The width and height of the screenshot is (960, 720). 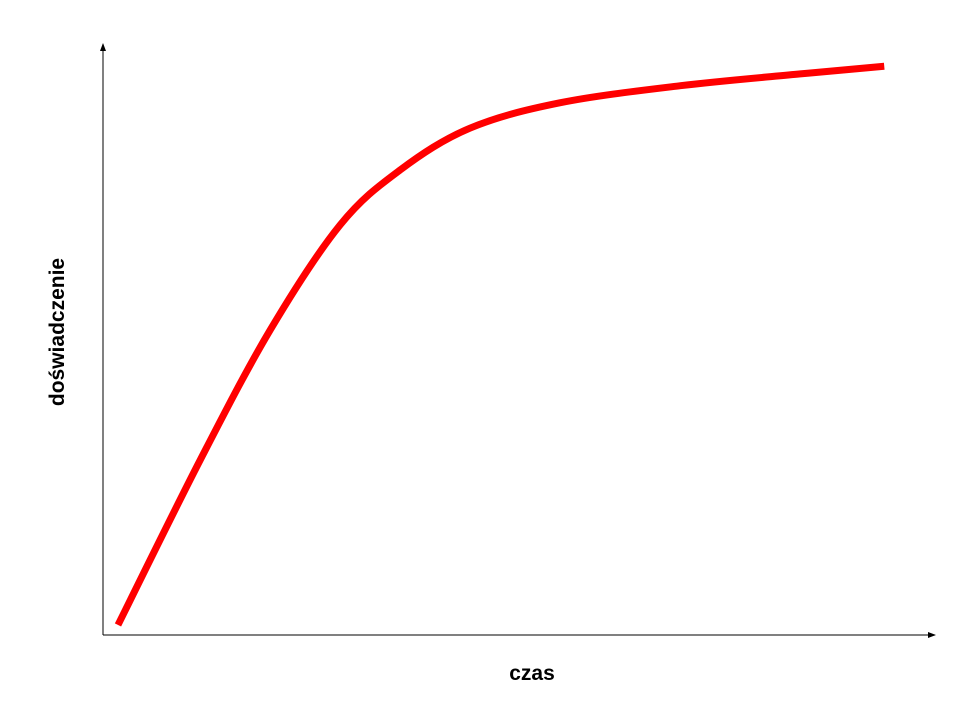 I want to click on x-axis-label: czas, so click(x=532, y=673).